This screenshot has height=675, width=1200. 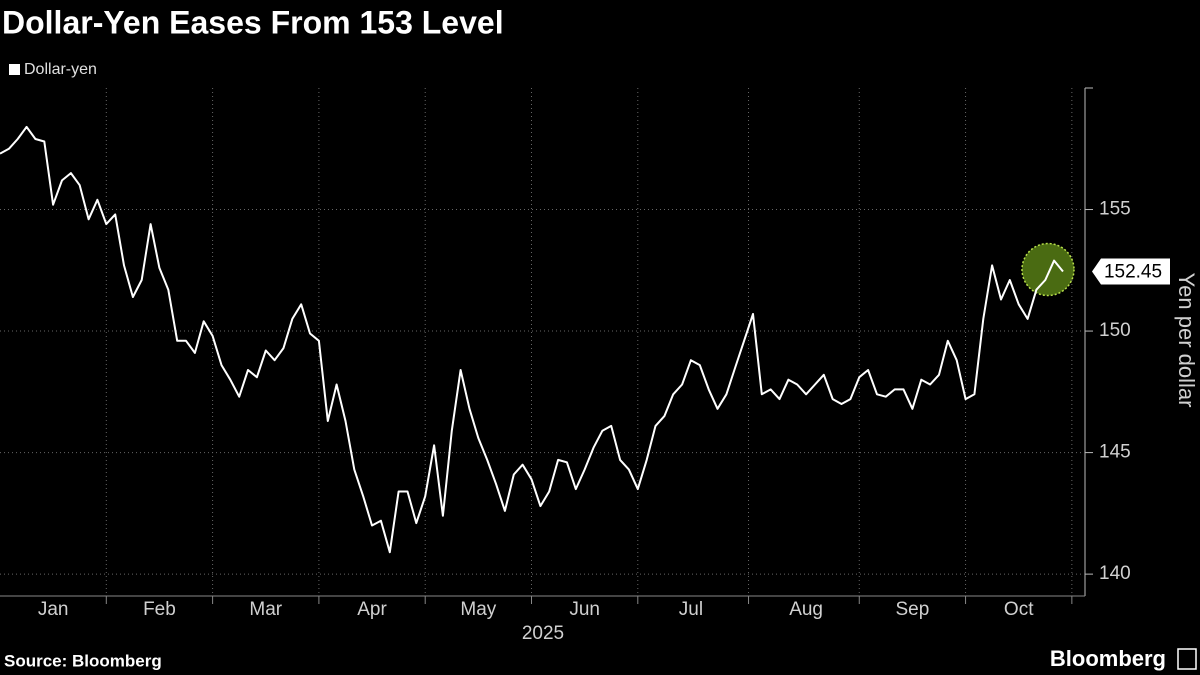 I want to click on x-tick-label: May, so click(x=478, y=609).